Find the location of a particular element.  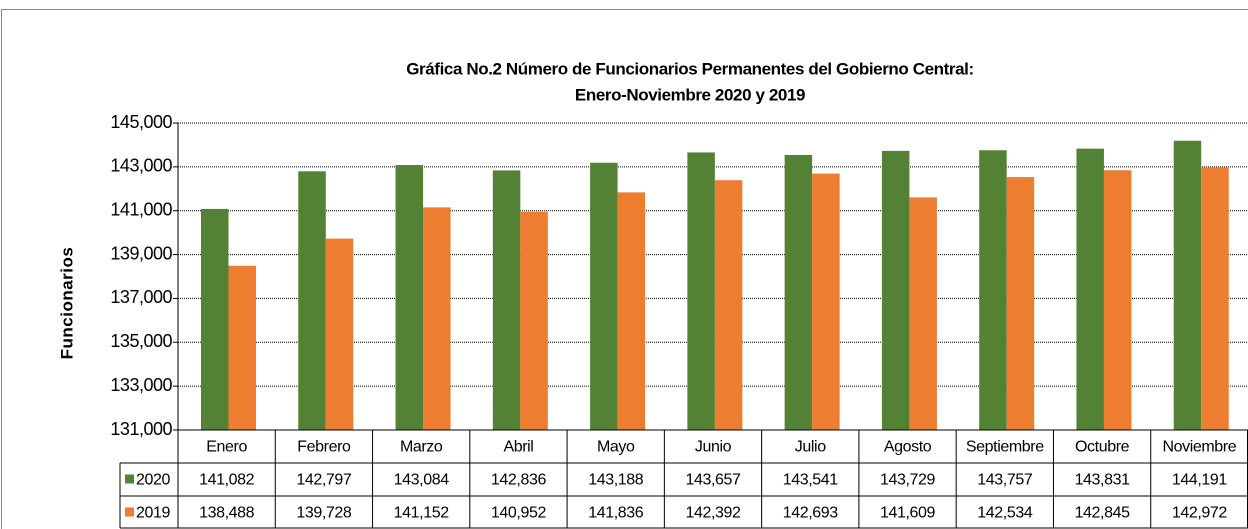

x-tick-label: Abril is located at coordinates (518, 447).